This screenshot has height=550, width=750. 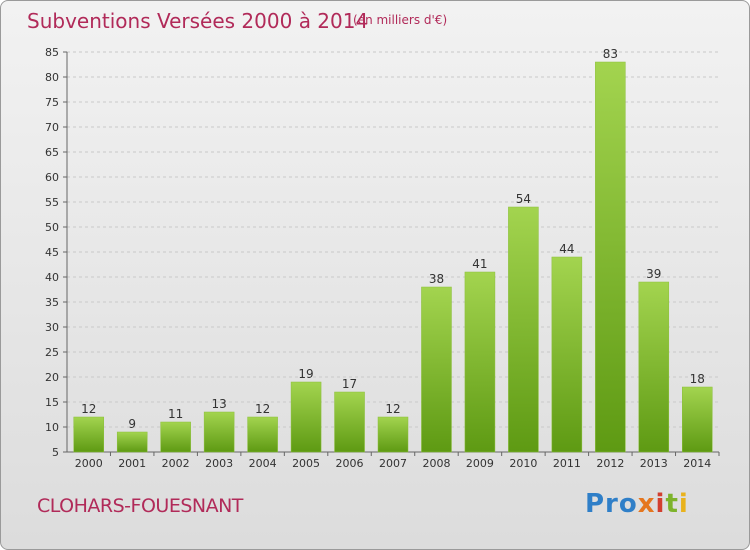 I want to click on y-tick-label: 70, so click(x=52, y=127).